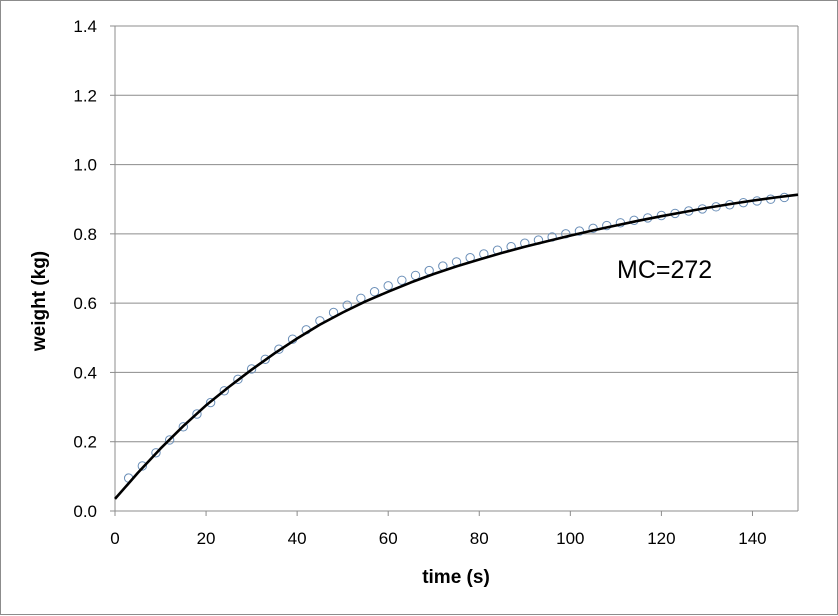  I want to click on y-tick-label: 1.0, so click(85, 165).